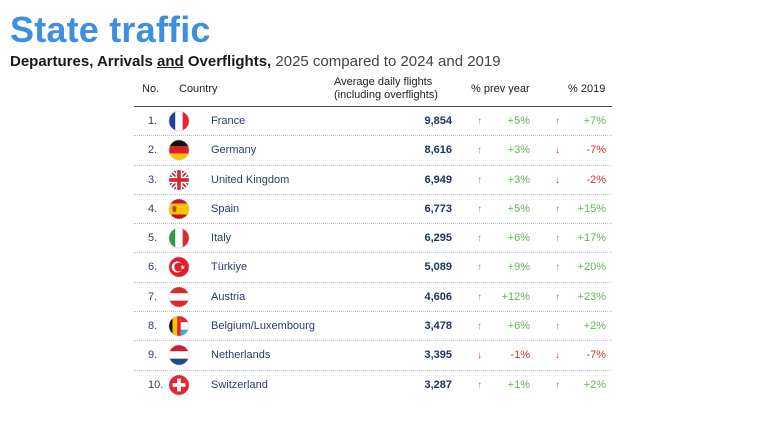 The height and width of the screenshot is (426, 760). I want to click on country-name: Spain, so click(225, 208).